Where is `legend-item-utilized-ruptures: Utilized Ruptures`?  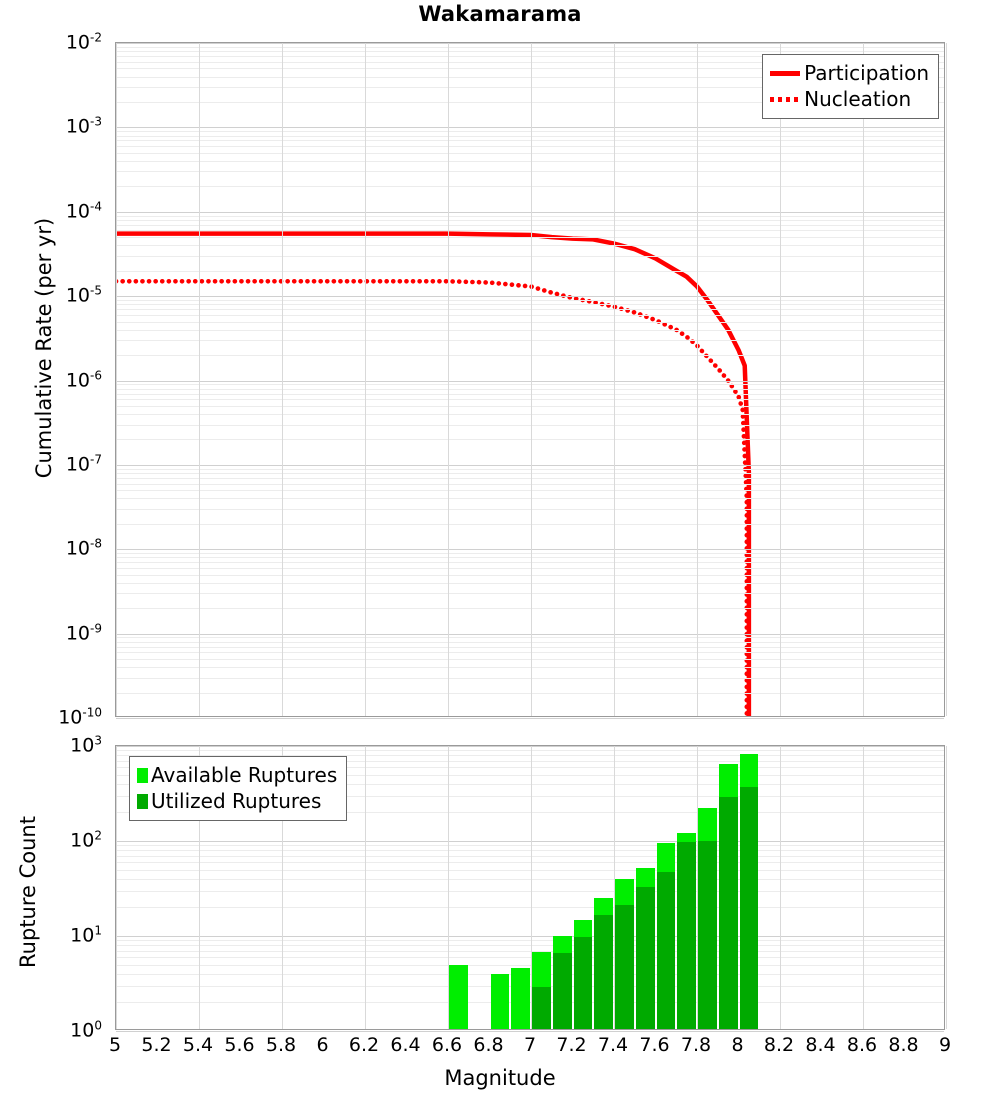
legend-item-utilized-ruptures: Utilized Ruptures is located at coordinates (237, 801).